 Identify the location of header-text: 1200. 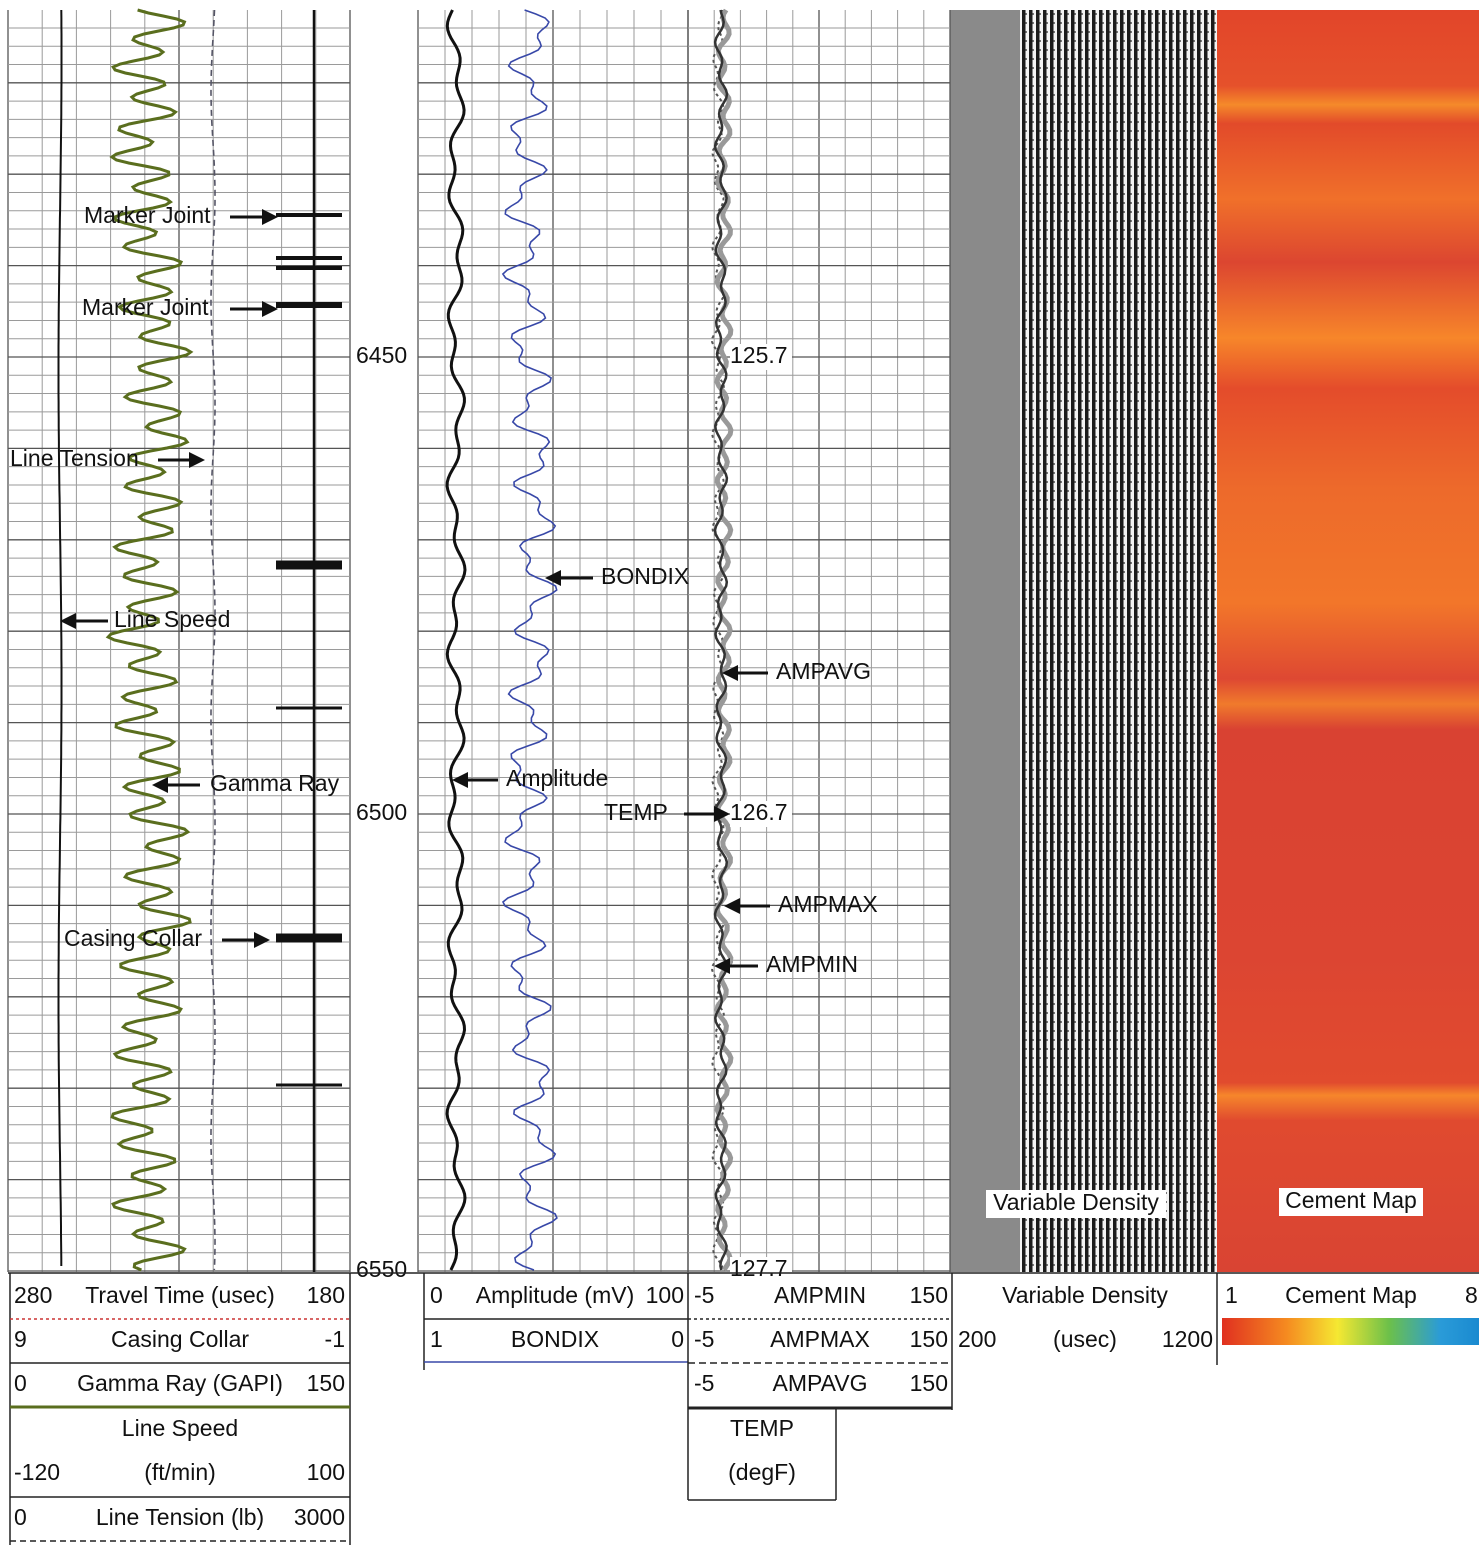
(1187, 1339).